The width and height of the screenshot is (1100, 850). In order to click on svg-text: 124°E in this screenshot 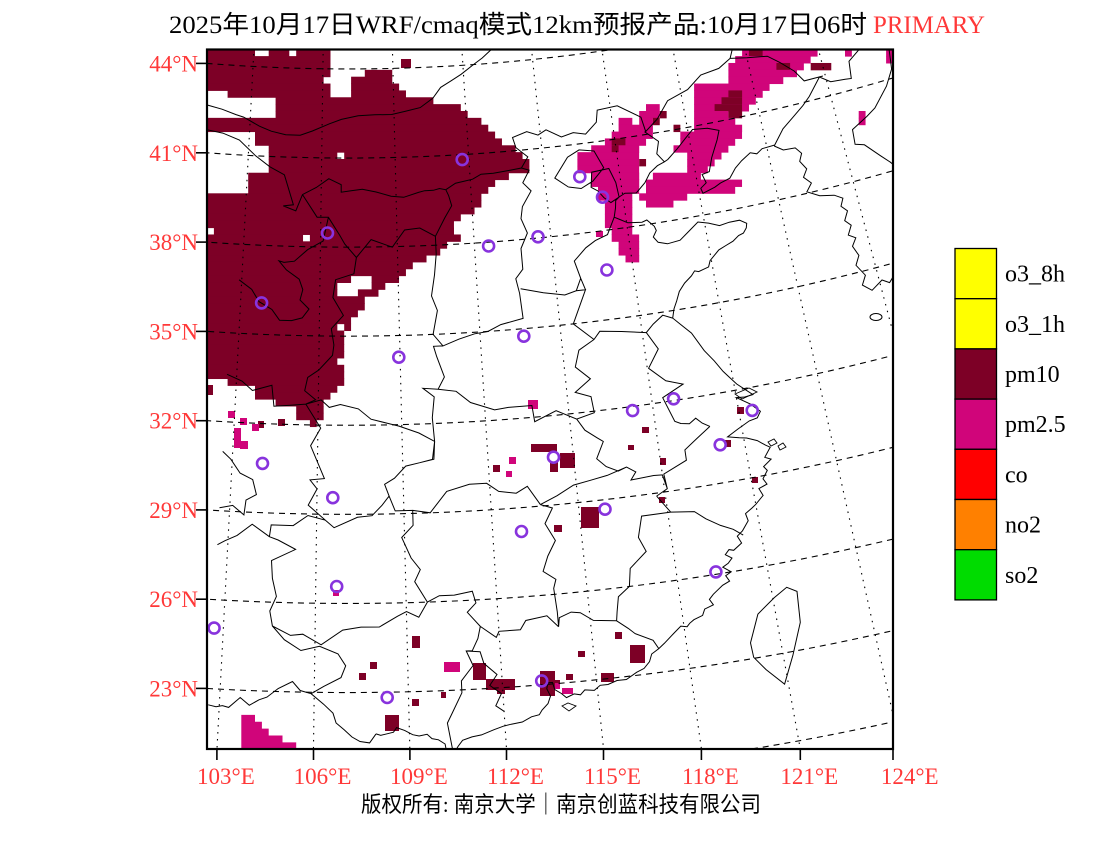, I will do `click(910, 776)`.